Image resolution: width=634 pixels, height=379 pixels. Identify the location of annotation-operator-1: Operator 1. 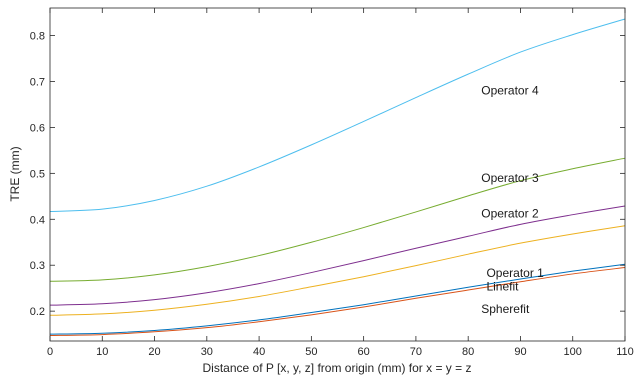
(515, 273).